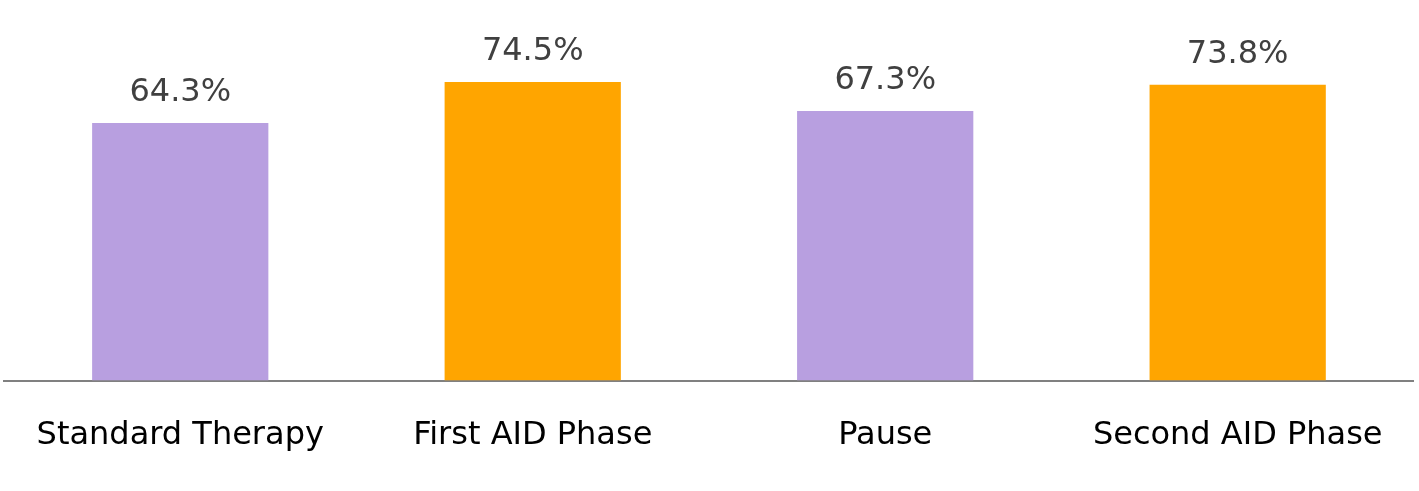 This screenshot has width=1419, height=491. What do you see at coordinates (533, 433) in the screenshot?
I see `x-tick-label: First AID Phase` at bounding box center [533, 433].